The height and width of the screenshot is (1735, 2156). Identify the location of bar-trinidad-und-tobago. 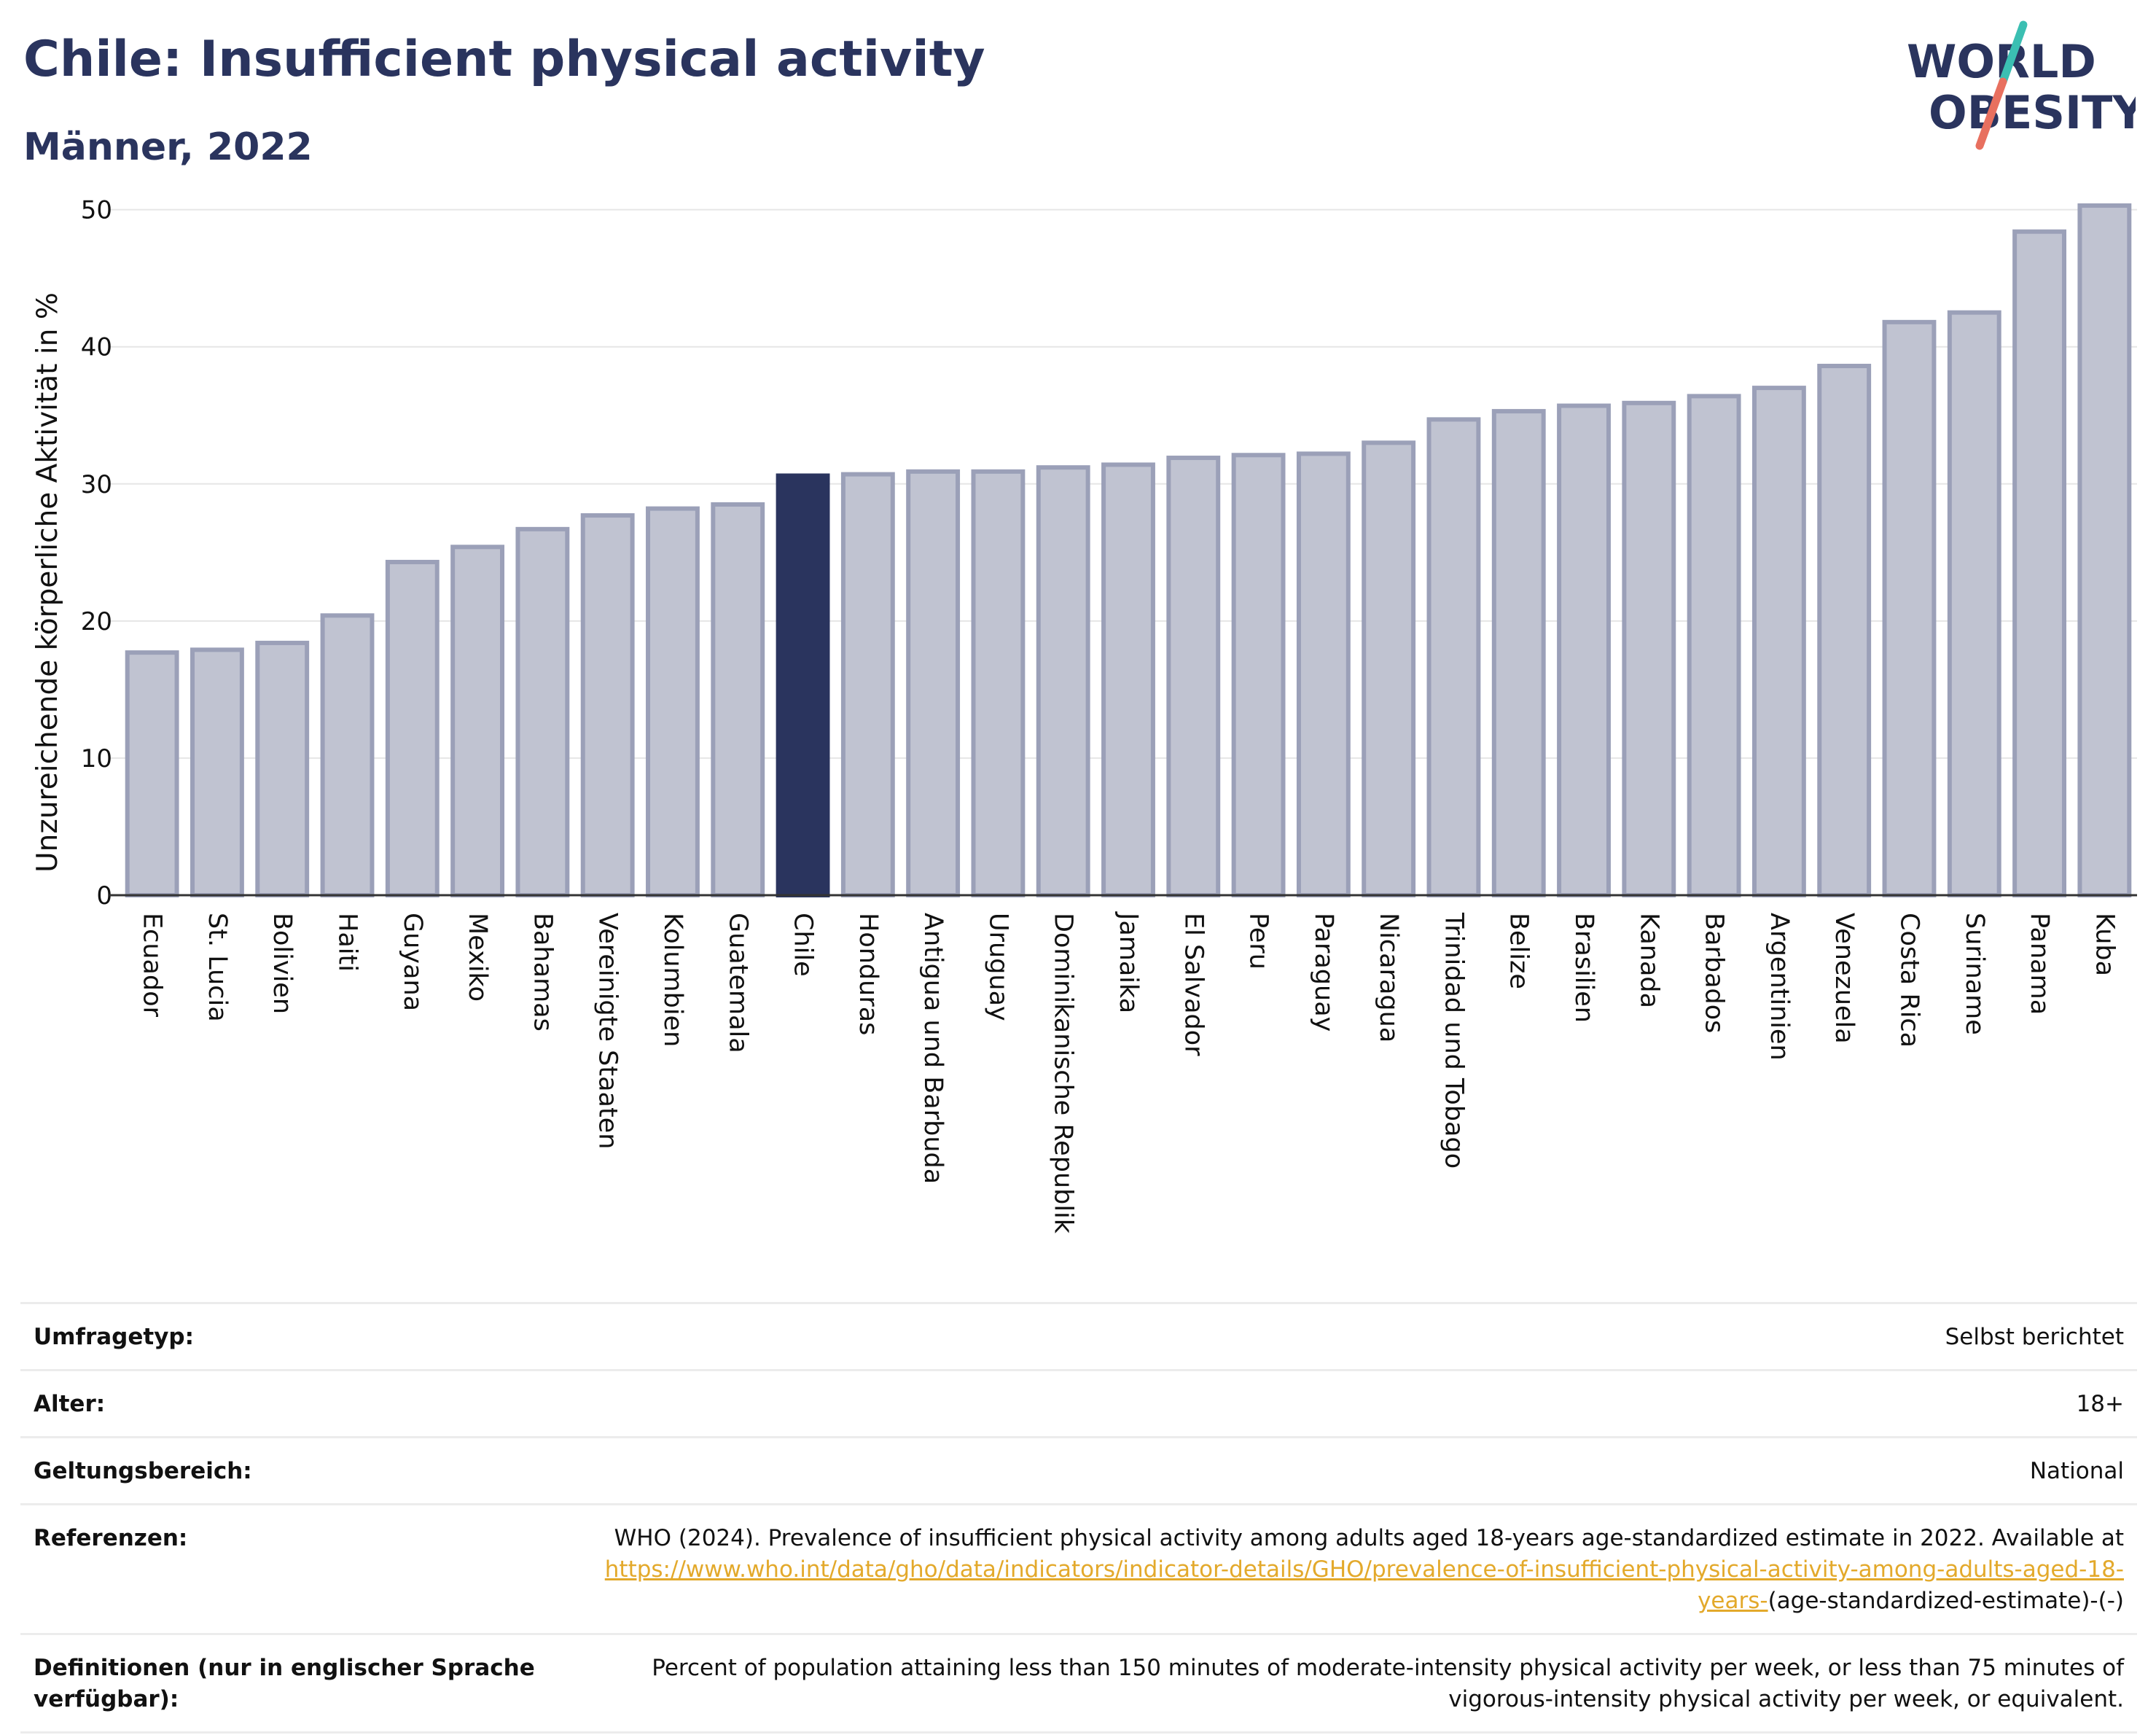
(1454, 657).